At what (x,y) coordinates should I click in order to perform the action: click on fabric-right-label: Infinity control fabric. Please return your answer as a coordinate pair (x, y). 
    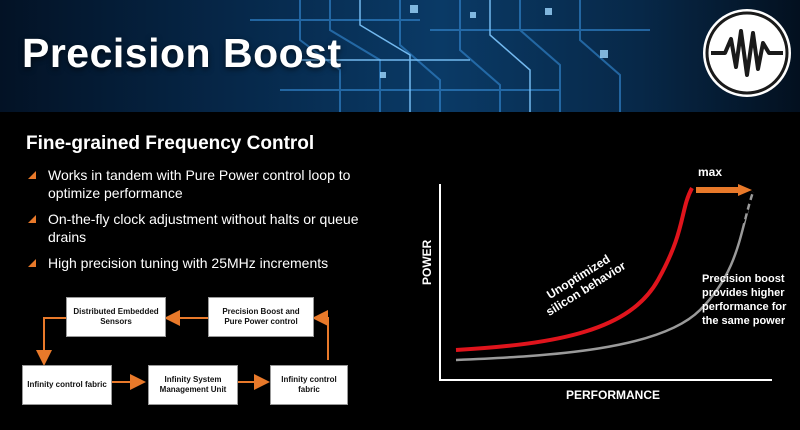
    Looking at the image, I should click on (309, 384).